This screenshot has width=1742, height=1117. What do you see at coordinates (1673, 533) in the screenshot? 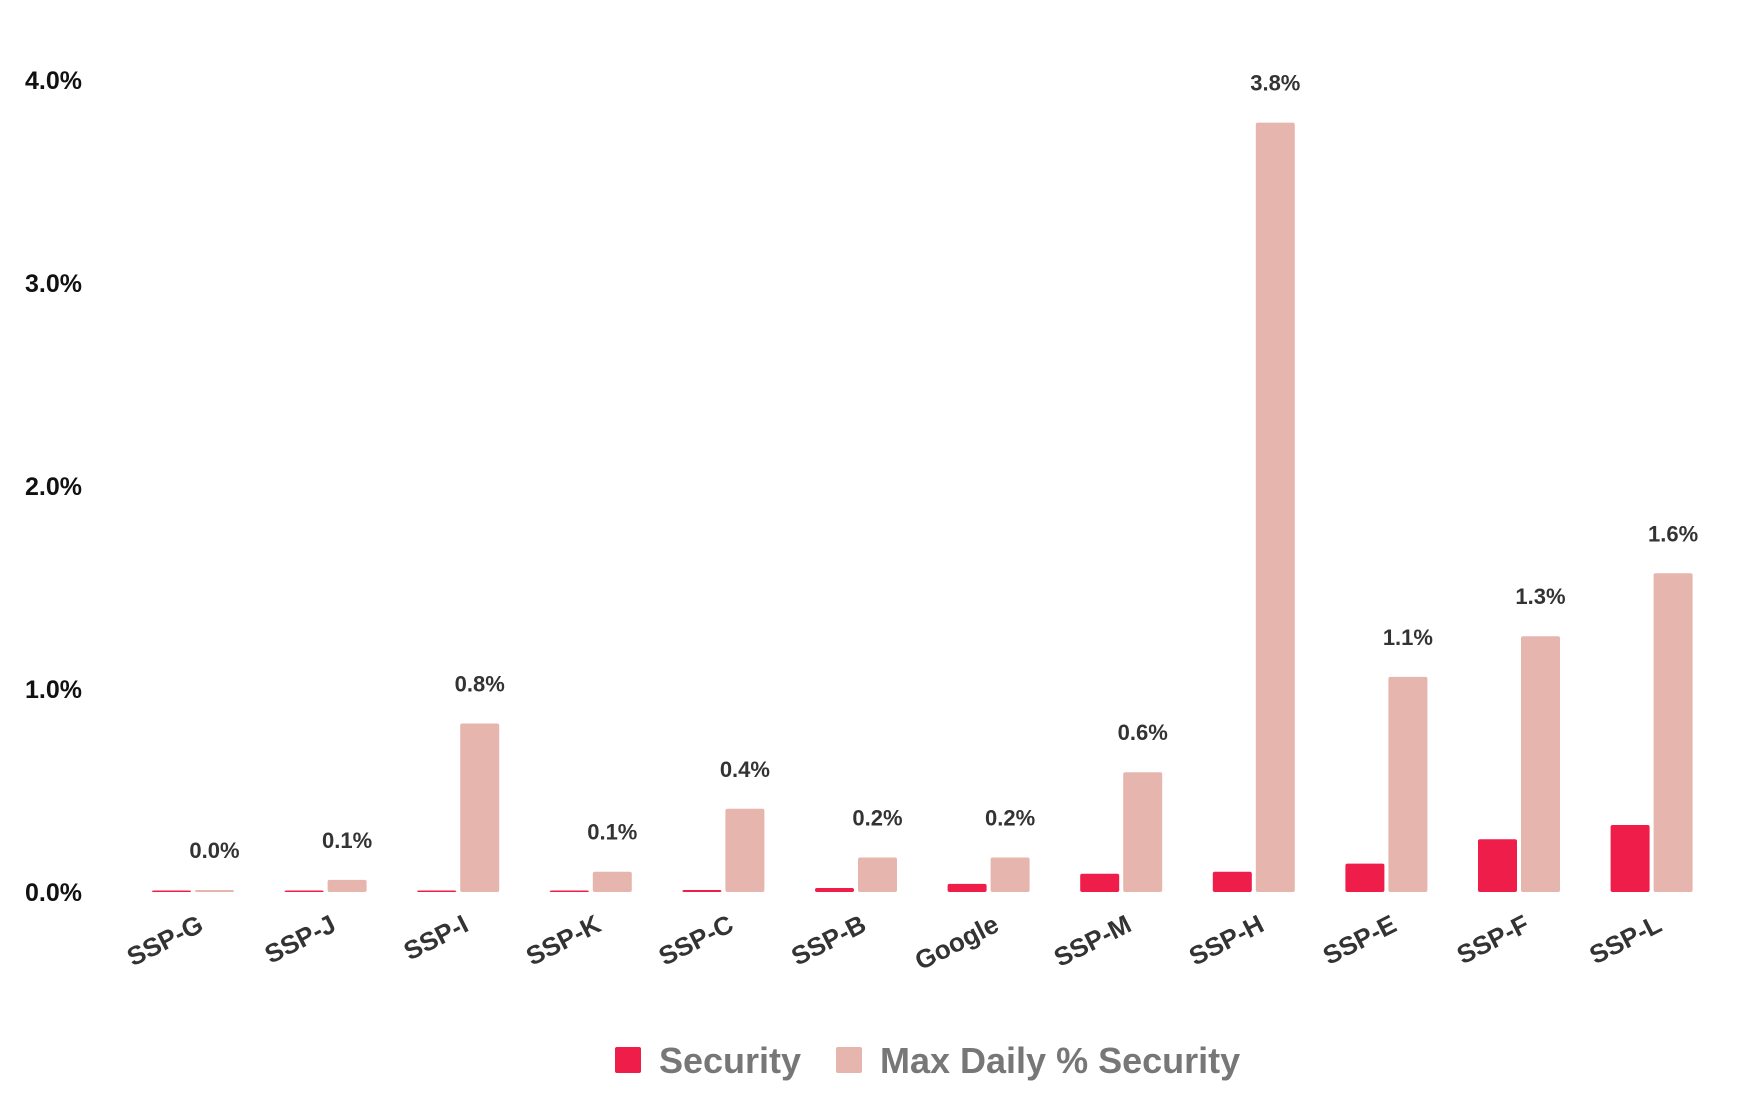
I see `data-label: 1.6%` at bounding box center [1673, 533].